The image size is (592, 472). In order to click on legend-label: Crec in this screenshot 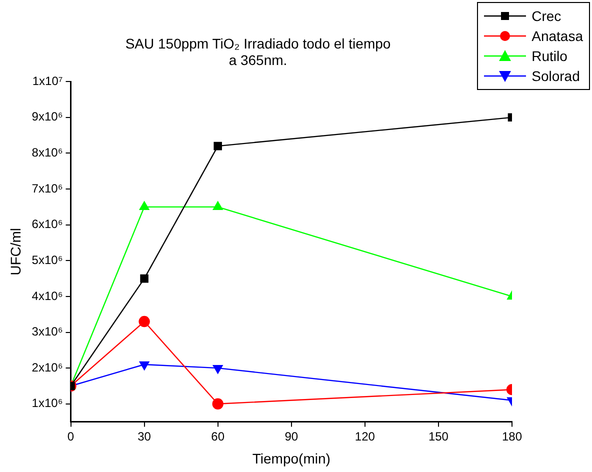, I will do `click(547, 16)`.